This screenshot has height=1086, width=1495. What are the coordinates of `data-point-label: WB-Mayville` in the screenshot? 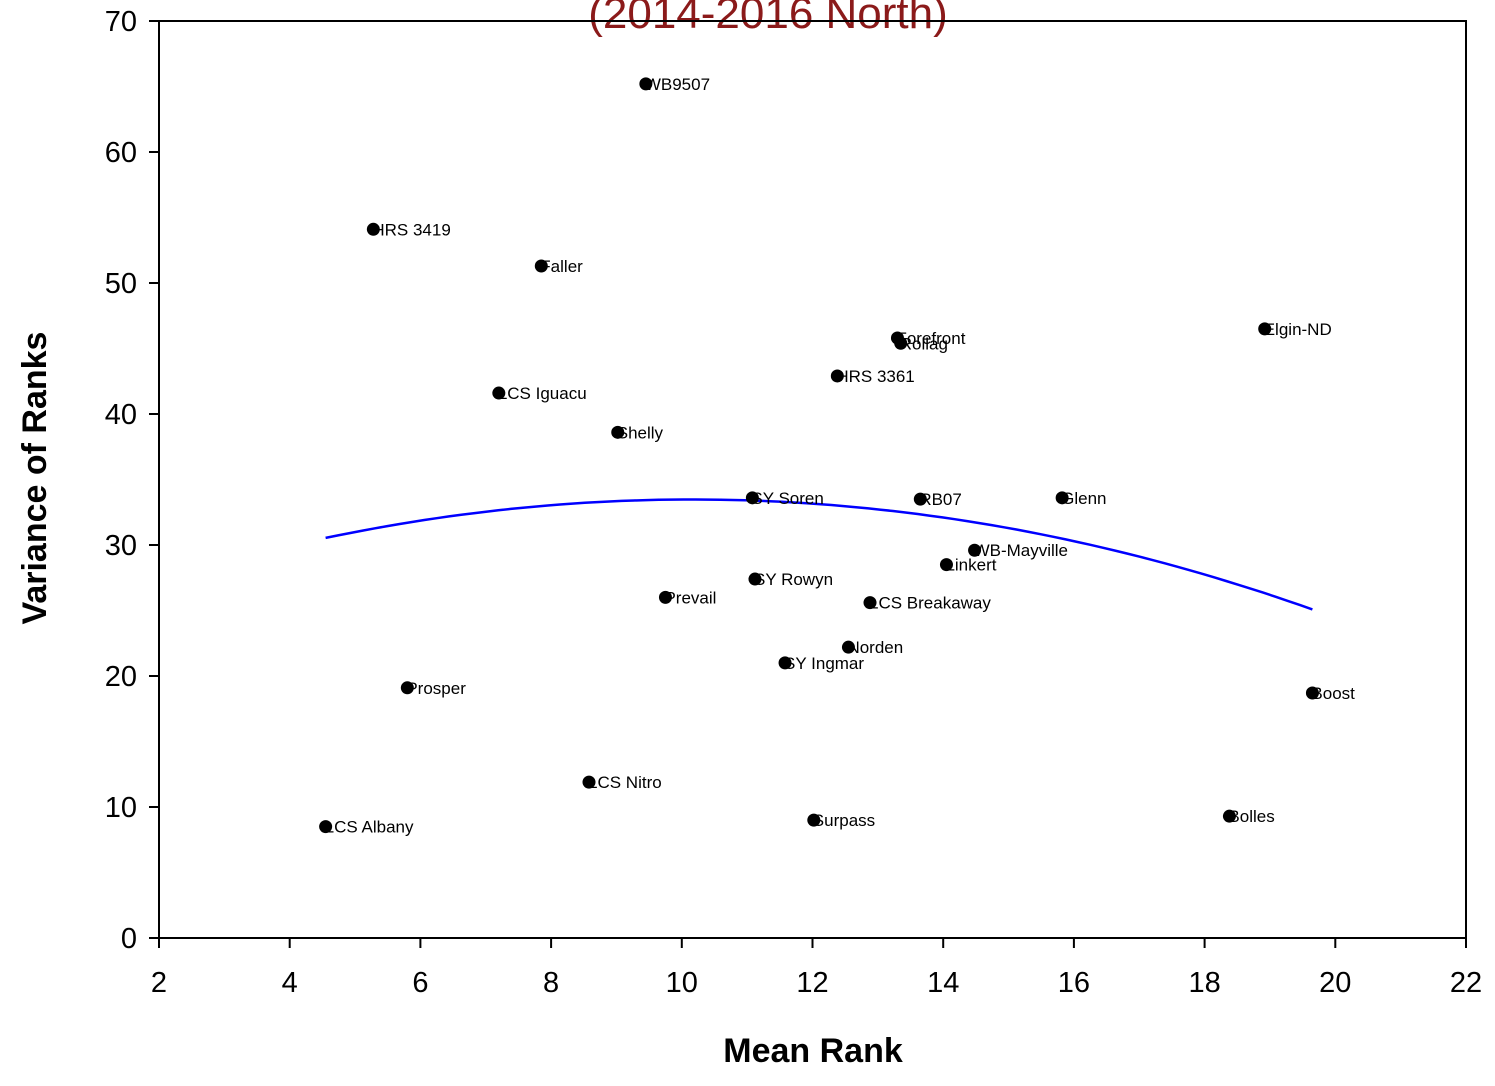 It's located at (1021, 550).